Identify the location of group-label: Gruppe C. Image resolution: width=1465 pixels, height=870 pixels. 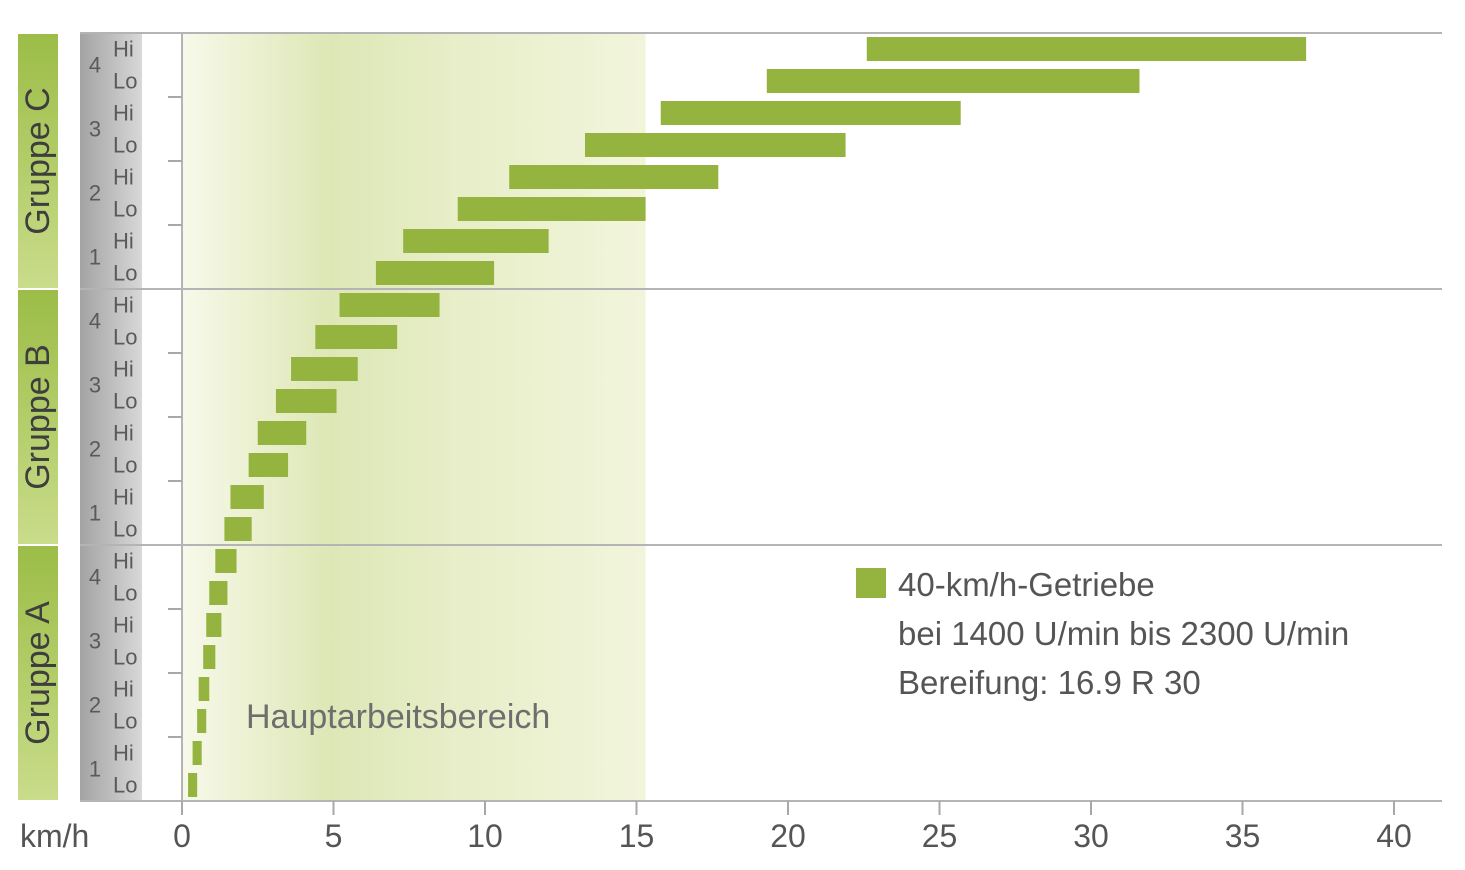
(38, 160).